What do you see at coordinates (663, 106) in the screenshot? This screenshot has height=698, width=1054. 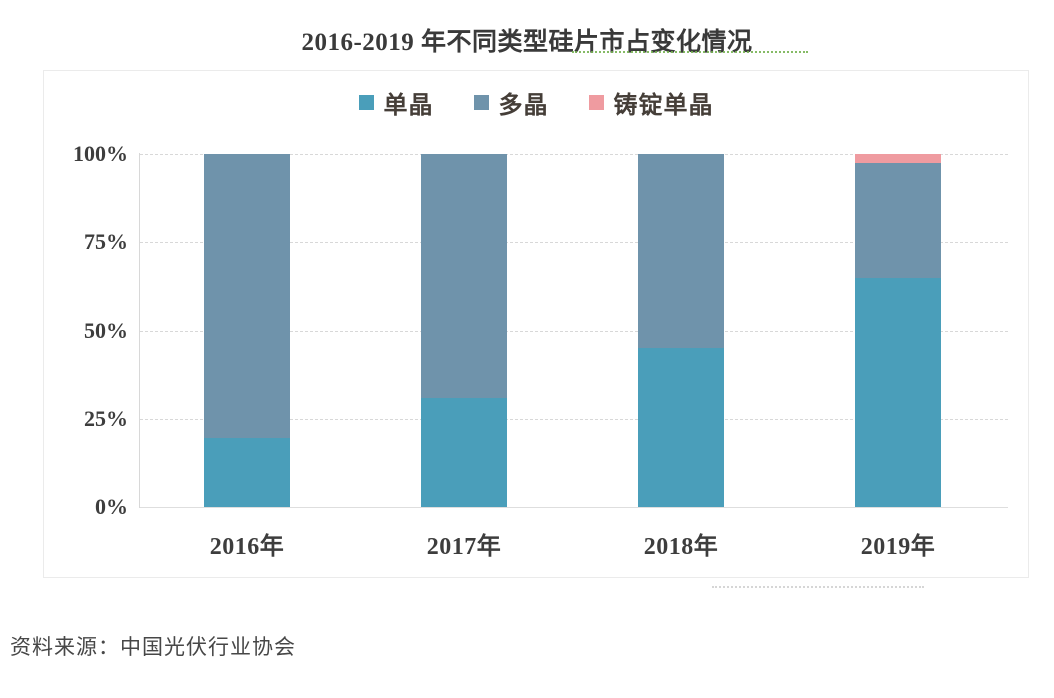 I see `legend-label-cast-mono: 铸锭单晶` at bounding box center [663, 106].